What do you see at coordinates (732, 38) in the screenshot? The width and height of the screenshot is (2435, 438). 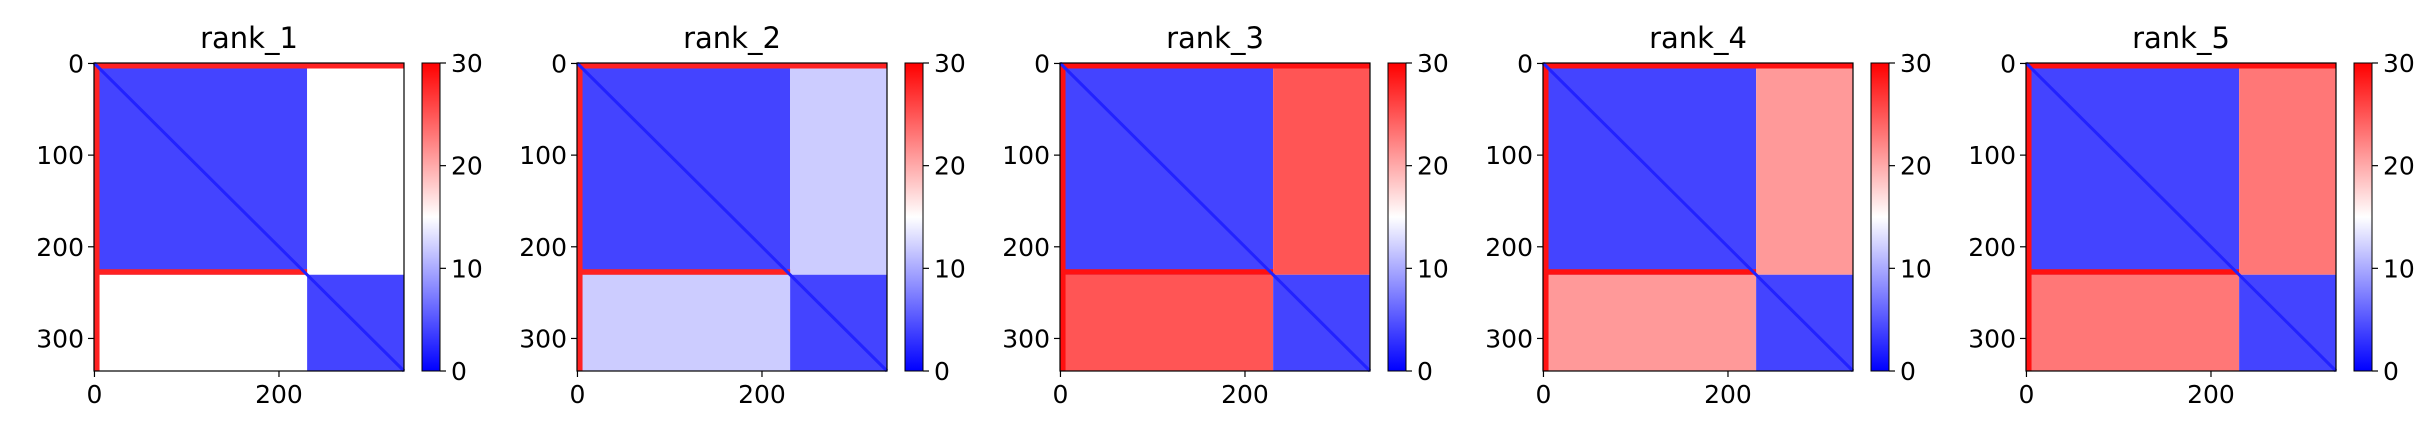 I see `panel-title: rank_2` at bounding box center [732, 38].